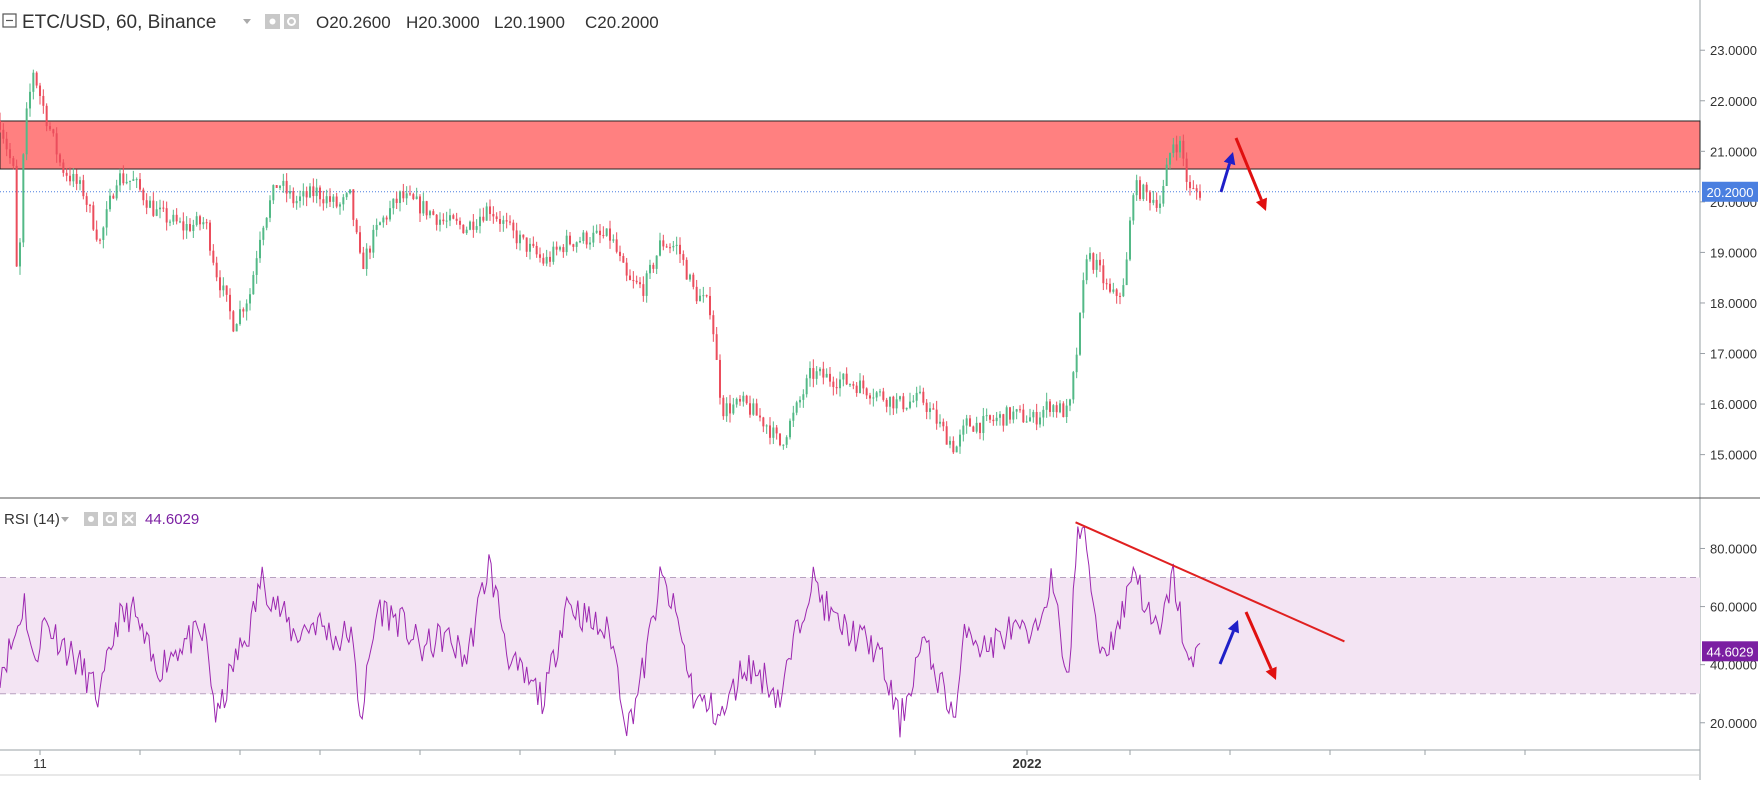  Describe the element at coordinates (533, 22) in the screenshot. I see `low-value: 20.1900` at that location.